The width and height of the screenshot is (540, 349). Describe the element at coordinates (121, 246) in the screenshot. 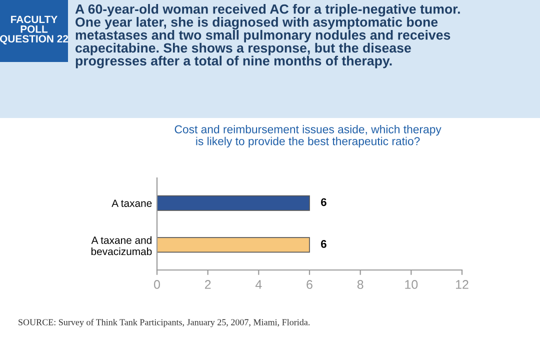

I see `y-tick-label: A taxane and bevacizumab` at that location.